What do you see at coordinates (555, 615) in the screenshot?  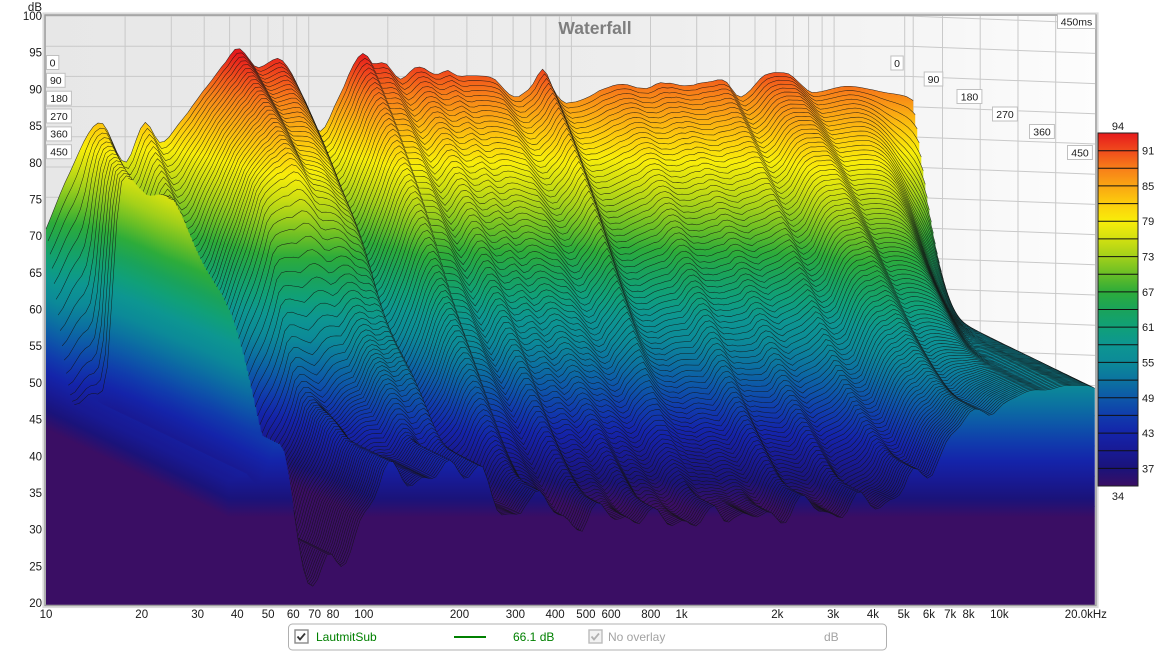 I see `svg-text: 400` at bounding box center [555, 615].